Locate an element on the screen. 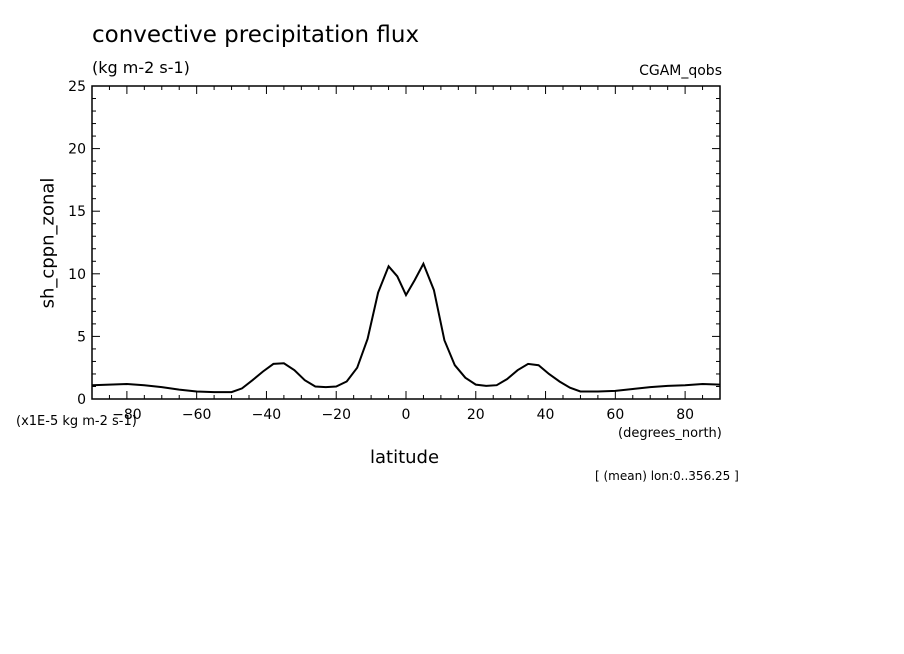 Image resolution: width=904 pixels, height=654 pixels. footnote: [ (mean) lon:0..356.25 ] is located at coordinates (667, 476).